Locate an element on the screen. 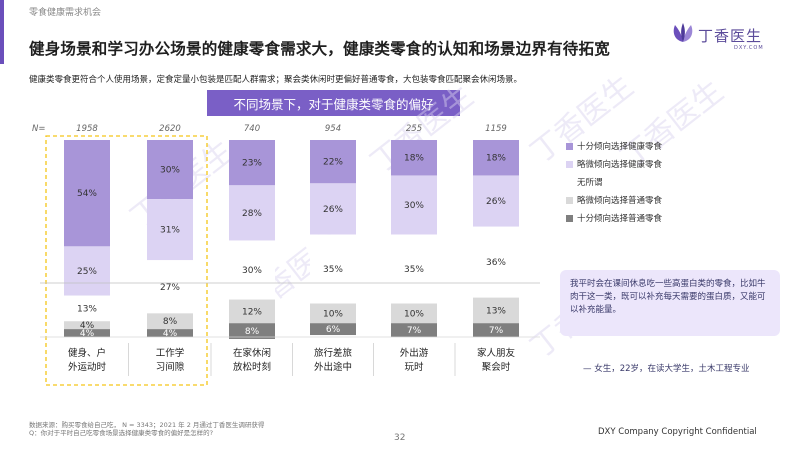 The height and width of the screenshot is (450, 800). legend-item: 十分倾向选择普通零食 is located at coordinates (631, 218).